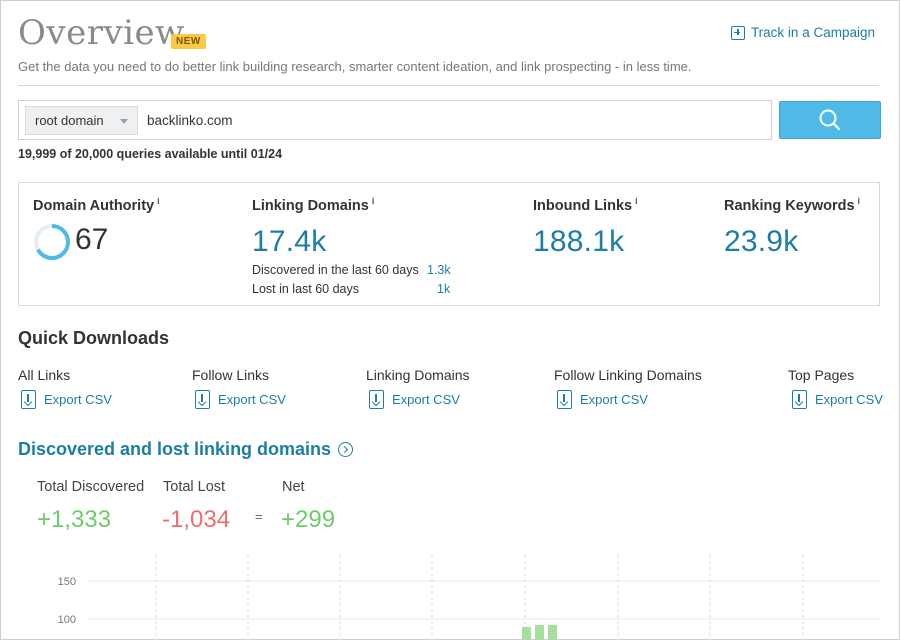 The height and width of the screenshot is (640, 900). What do you see at coordinates (313, 205) in the screenshot?
I see `linking-domains-label: Linking Domains i` at bounding box center [313, 205].